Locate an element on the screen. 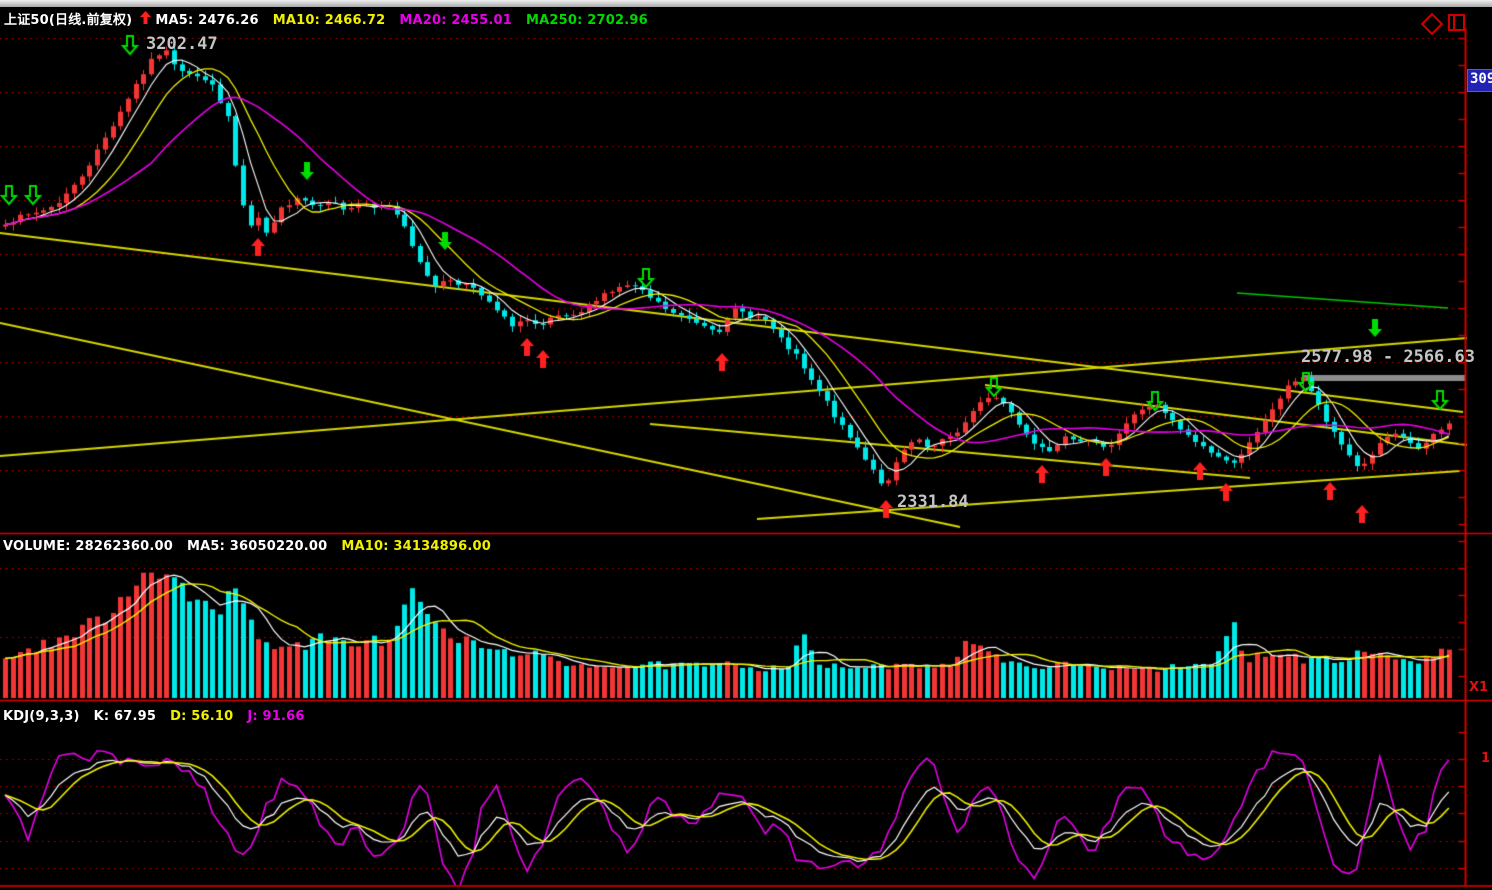 This screenshot has width=1492, height=890. indicator-readout-volume: VOLUME: 28262360.00 is located at coordinates (88, 546).